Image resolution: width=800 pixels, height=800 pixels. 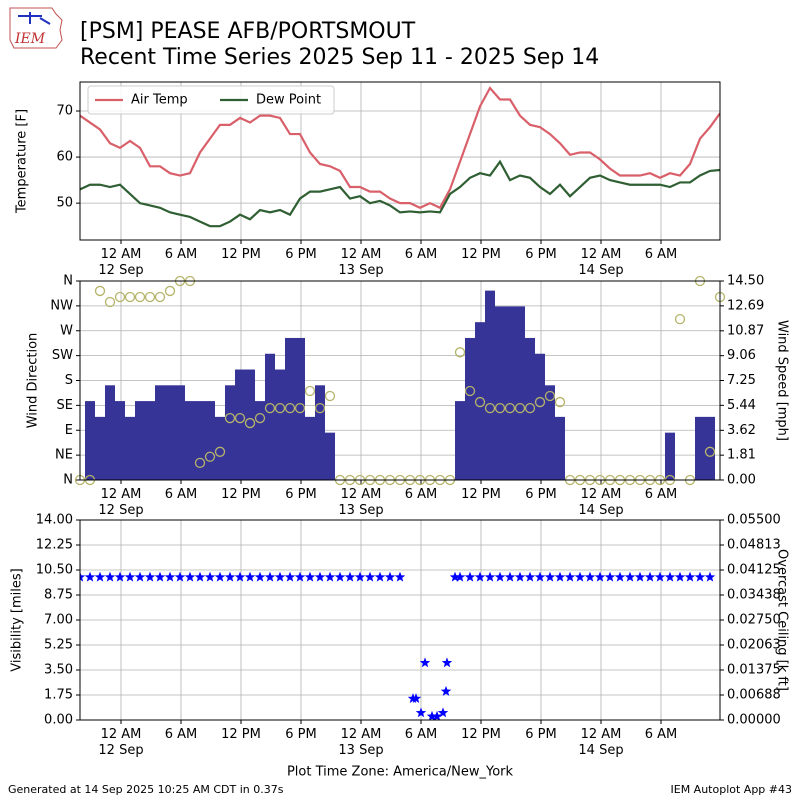 I want to click on y2-tick-label: 0.00000, so click(x=754, y=720).